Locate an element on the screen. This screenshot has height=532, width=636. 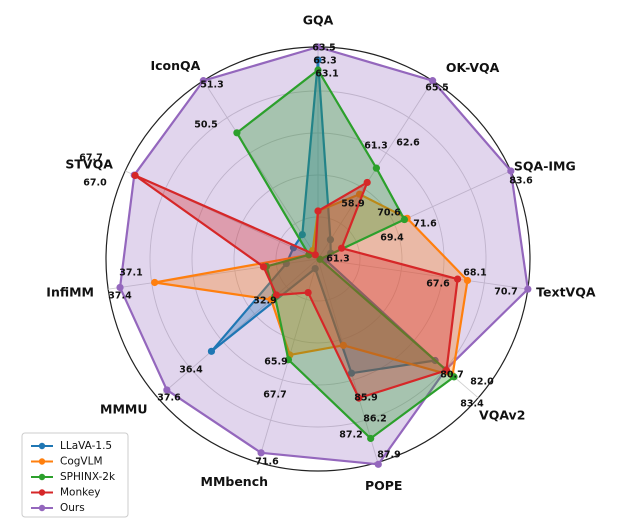
value-label: 80.7 is located at coordinates (451, 375).